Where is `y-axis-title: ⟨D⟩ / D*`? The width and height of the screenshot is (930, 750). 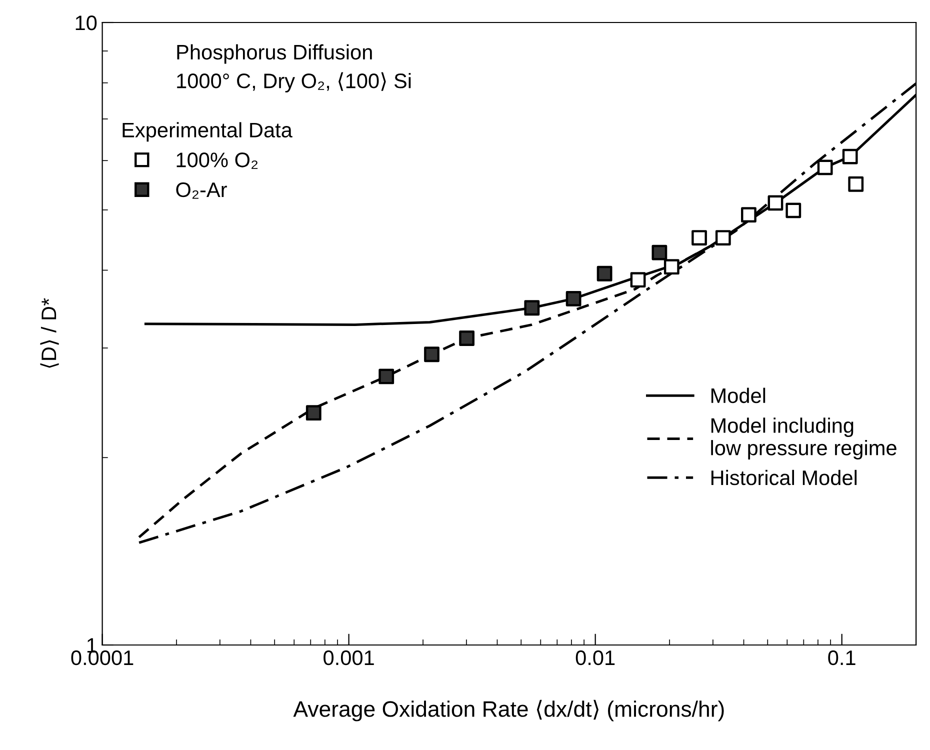 y-axis-title: ⟨D⟩ / D* is located at coordinates (49, 333).